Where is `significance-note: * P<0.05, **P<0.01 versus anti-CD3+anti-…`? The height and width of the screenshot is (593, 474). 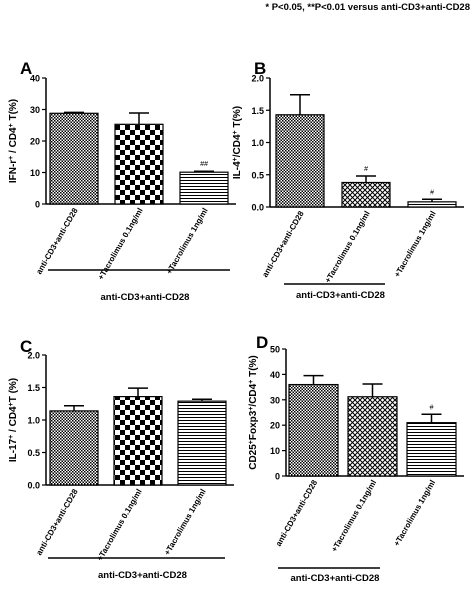 significance-note: * P<0.05, **P<0.01 versus anti-CD3+anti-… is located at coordinates (367, 7).